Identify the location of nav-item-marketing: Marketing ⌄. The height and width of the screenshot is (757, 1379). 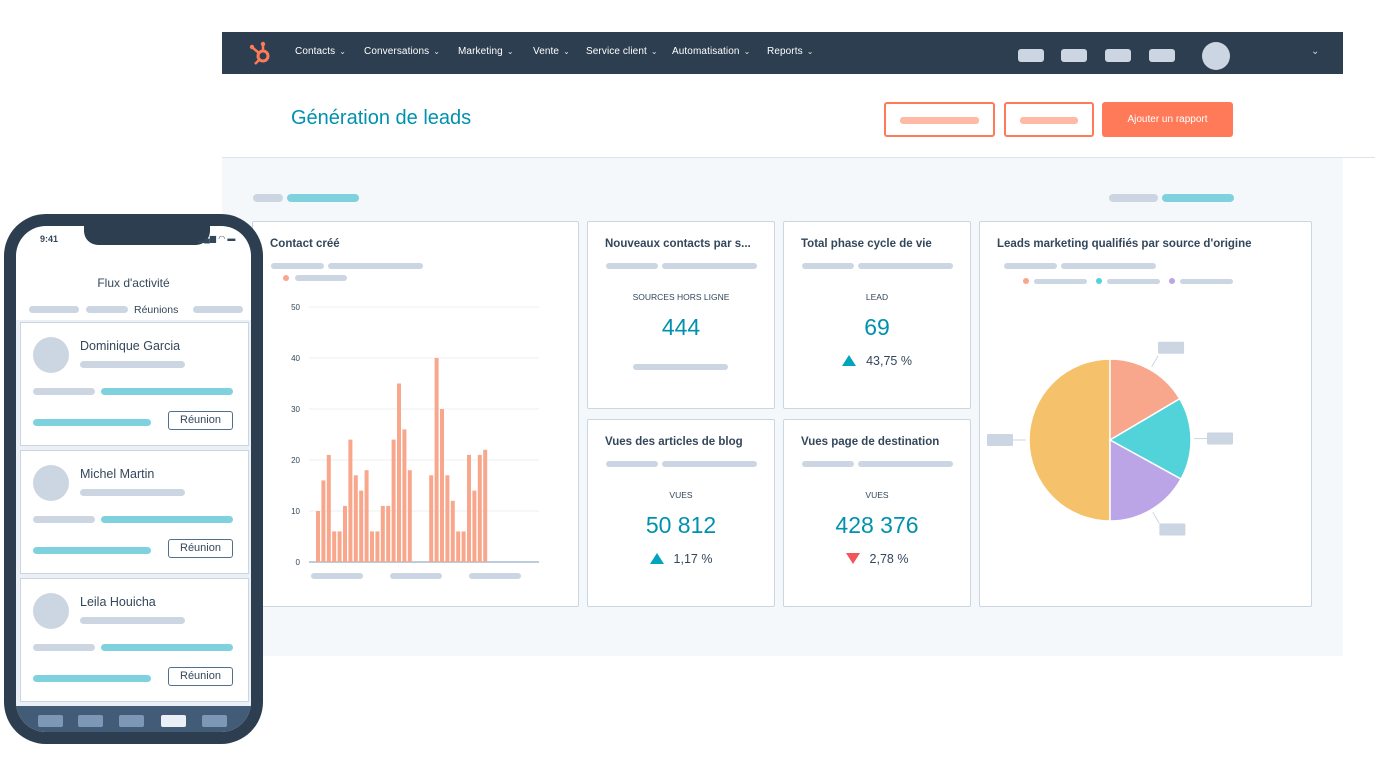
(486, 51).